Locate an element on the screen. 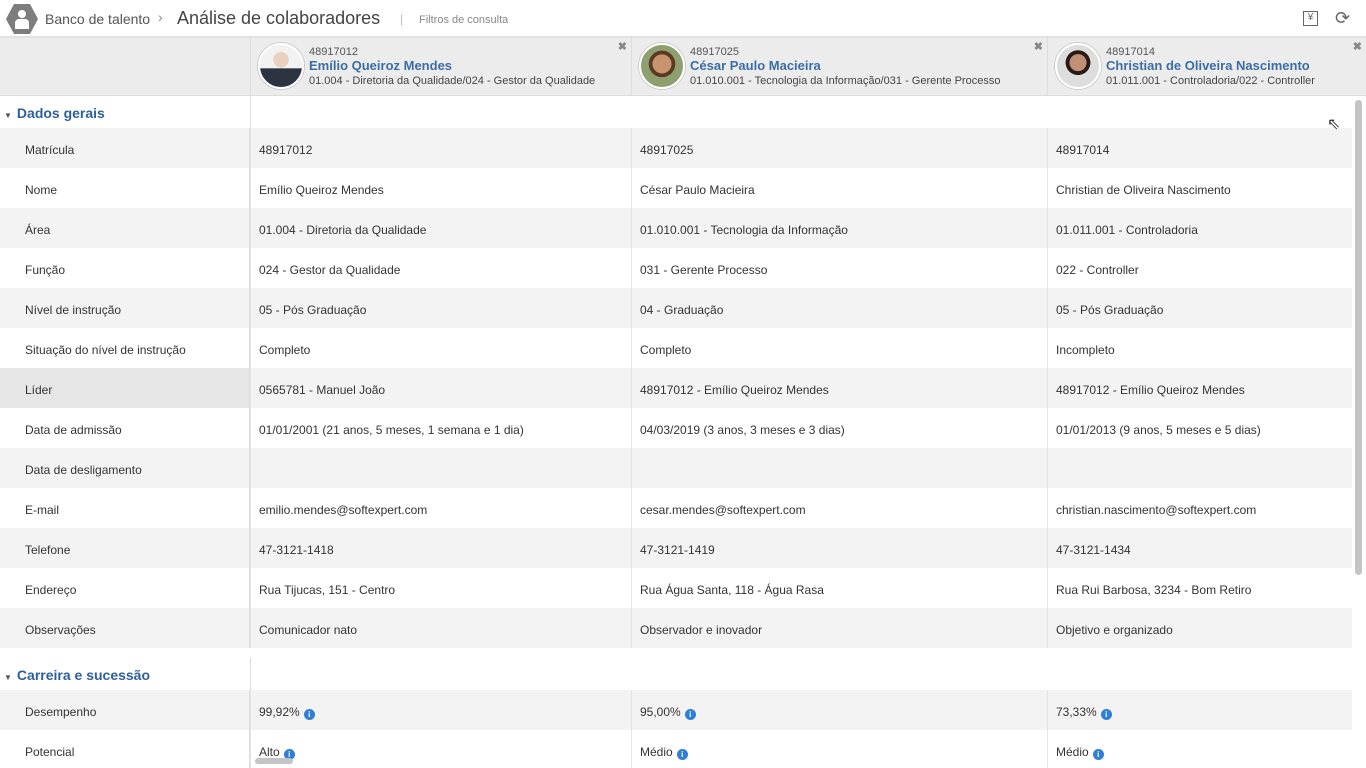 Image resolution: width=1366 pixels, height=768 pixels. row-label: Data de desligamento is located at coordinates (125, 468).